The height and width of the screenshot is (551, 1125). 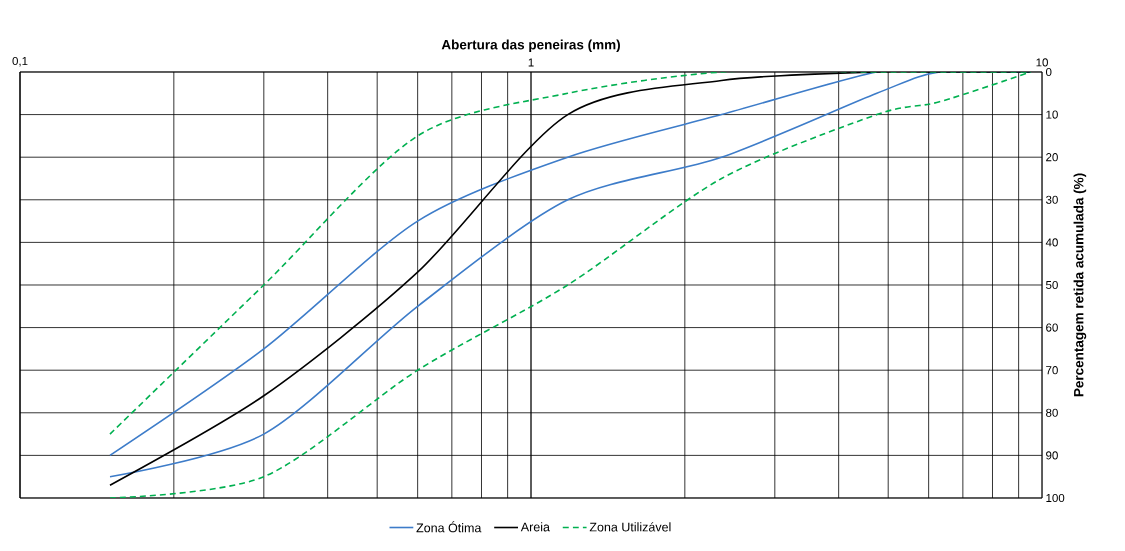 I want to click on y-axis-title: Percentagem retida acumulada (%), so click(x=1080, y=285).